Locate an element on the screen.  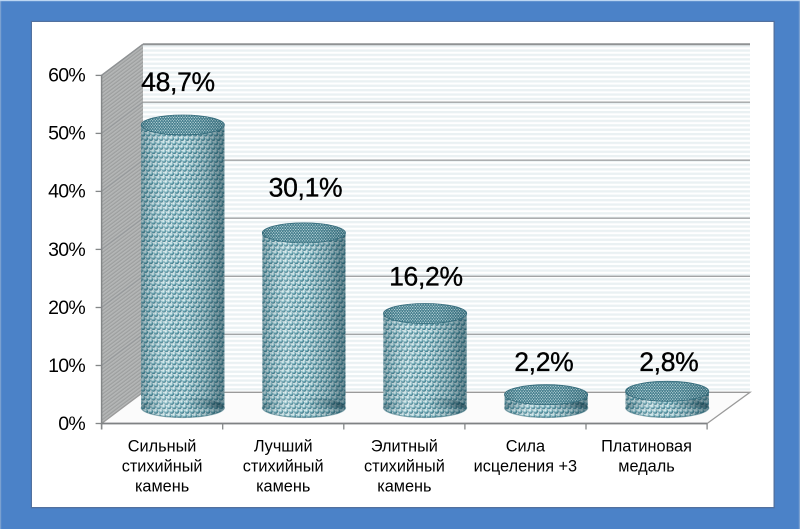
svg-text: Элитный is located at coordinates (404, 446).